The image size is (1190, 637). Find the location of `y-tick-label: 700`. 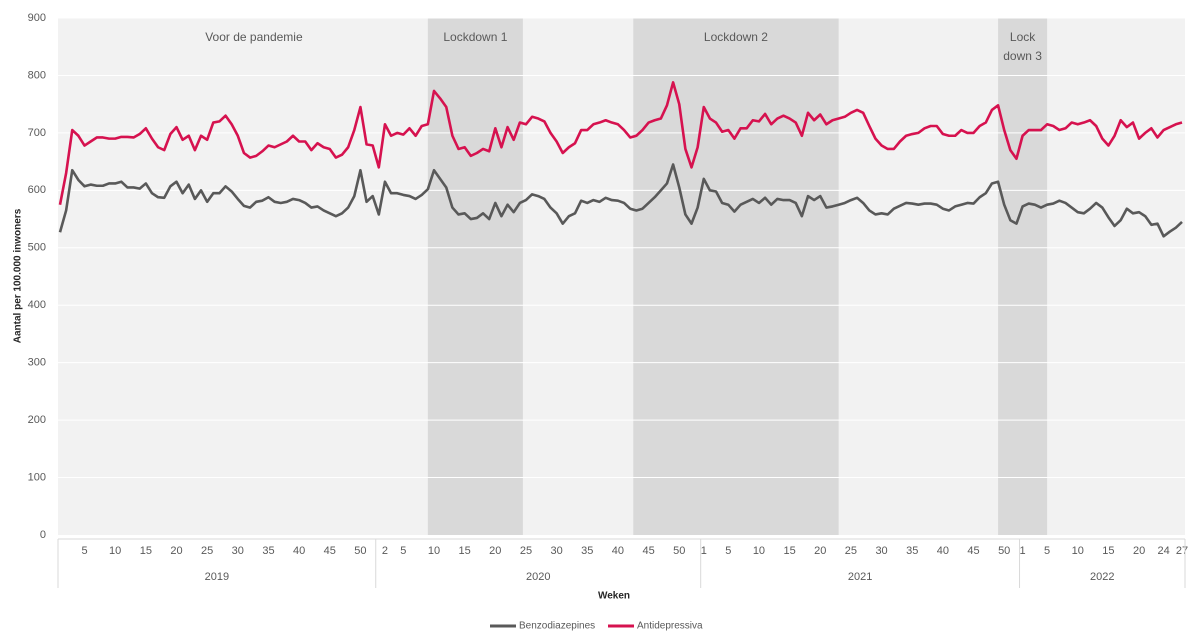

y-tick-label: 700 is located at coordinates (37, 133).